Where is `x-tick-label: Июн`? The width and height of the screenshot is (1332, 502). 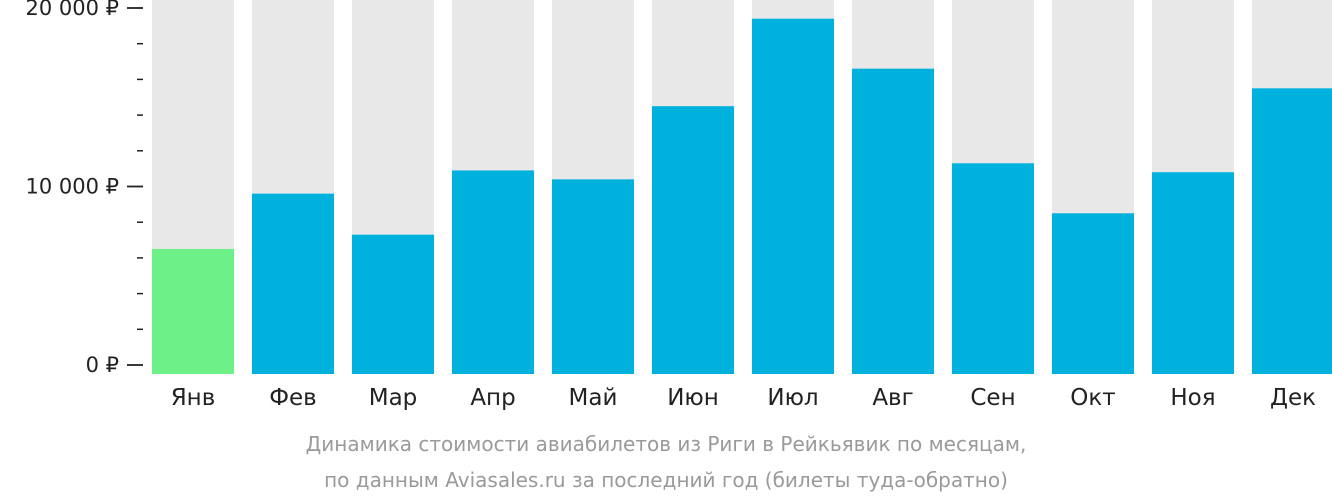
x-tick-label: Июн is located at coordinates (693, 398).